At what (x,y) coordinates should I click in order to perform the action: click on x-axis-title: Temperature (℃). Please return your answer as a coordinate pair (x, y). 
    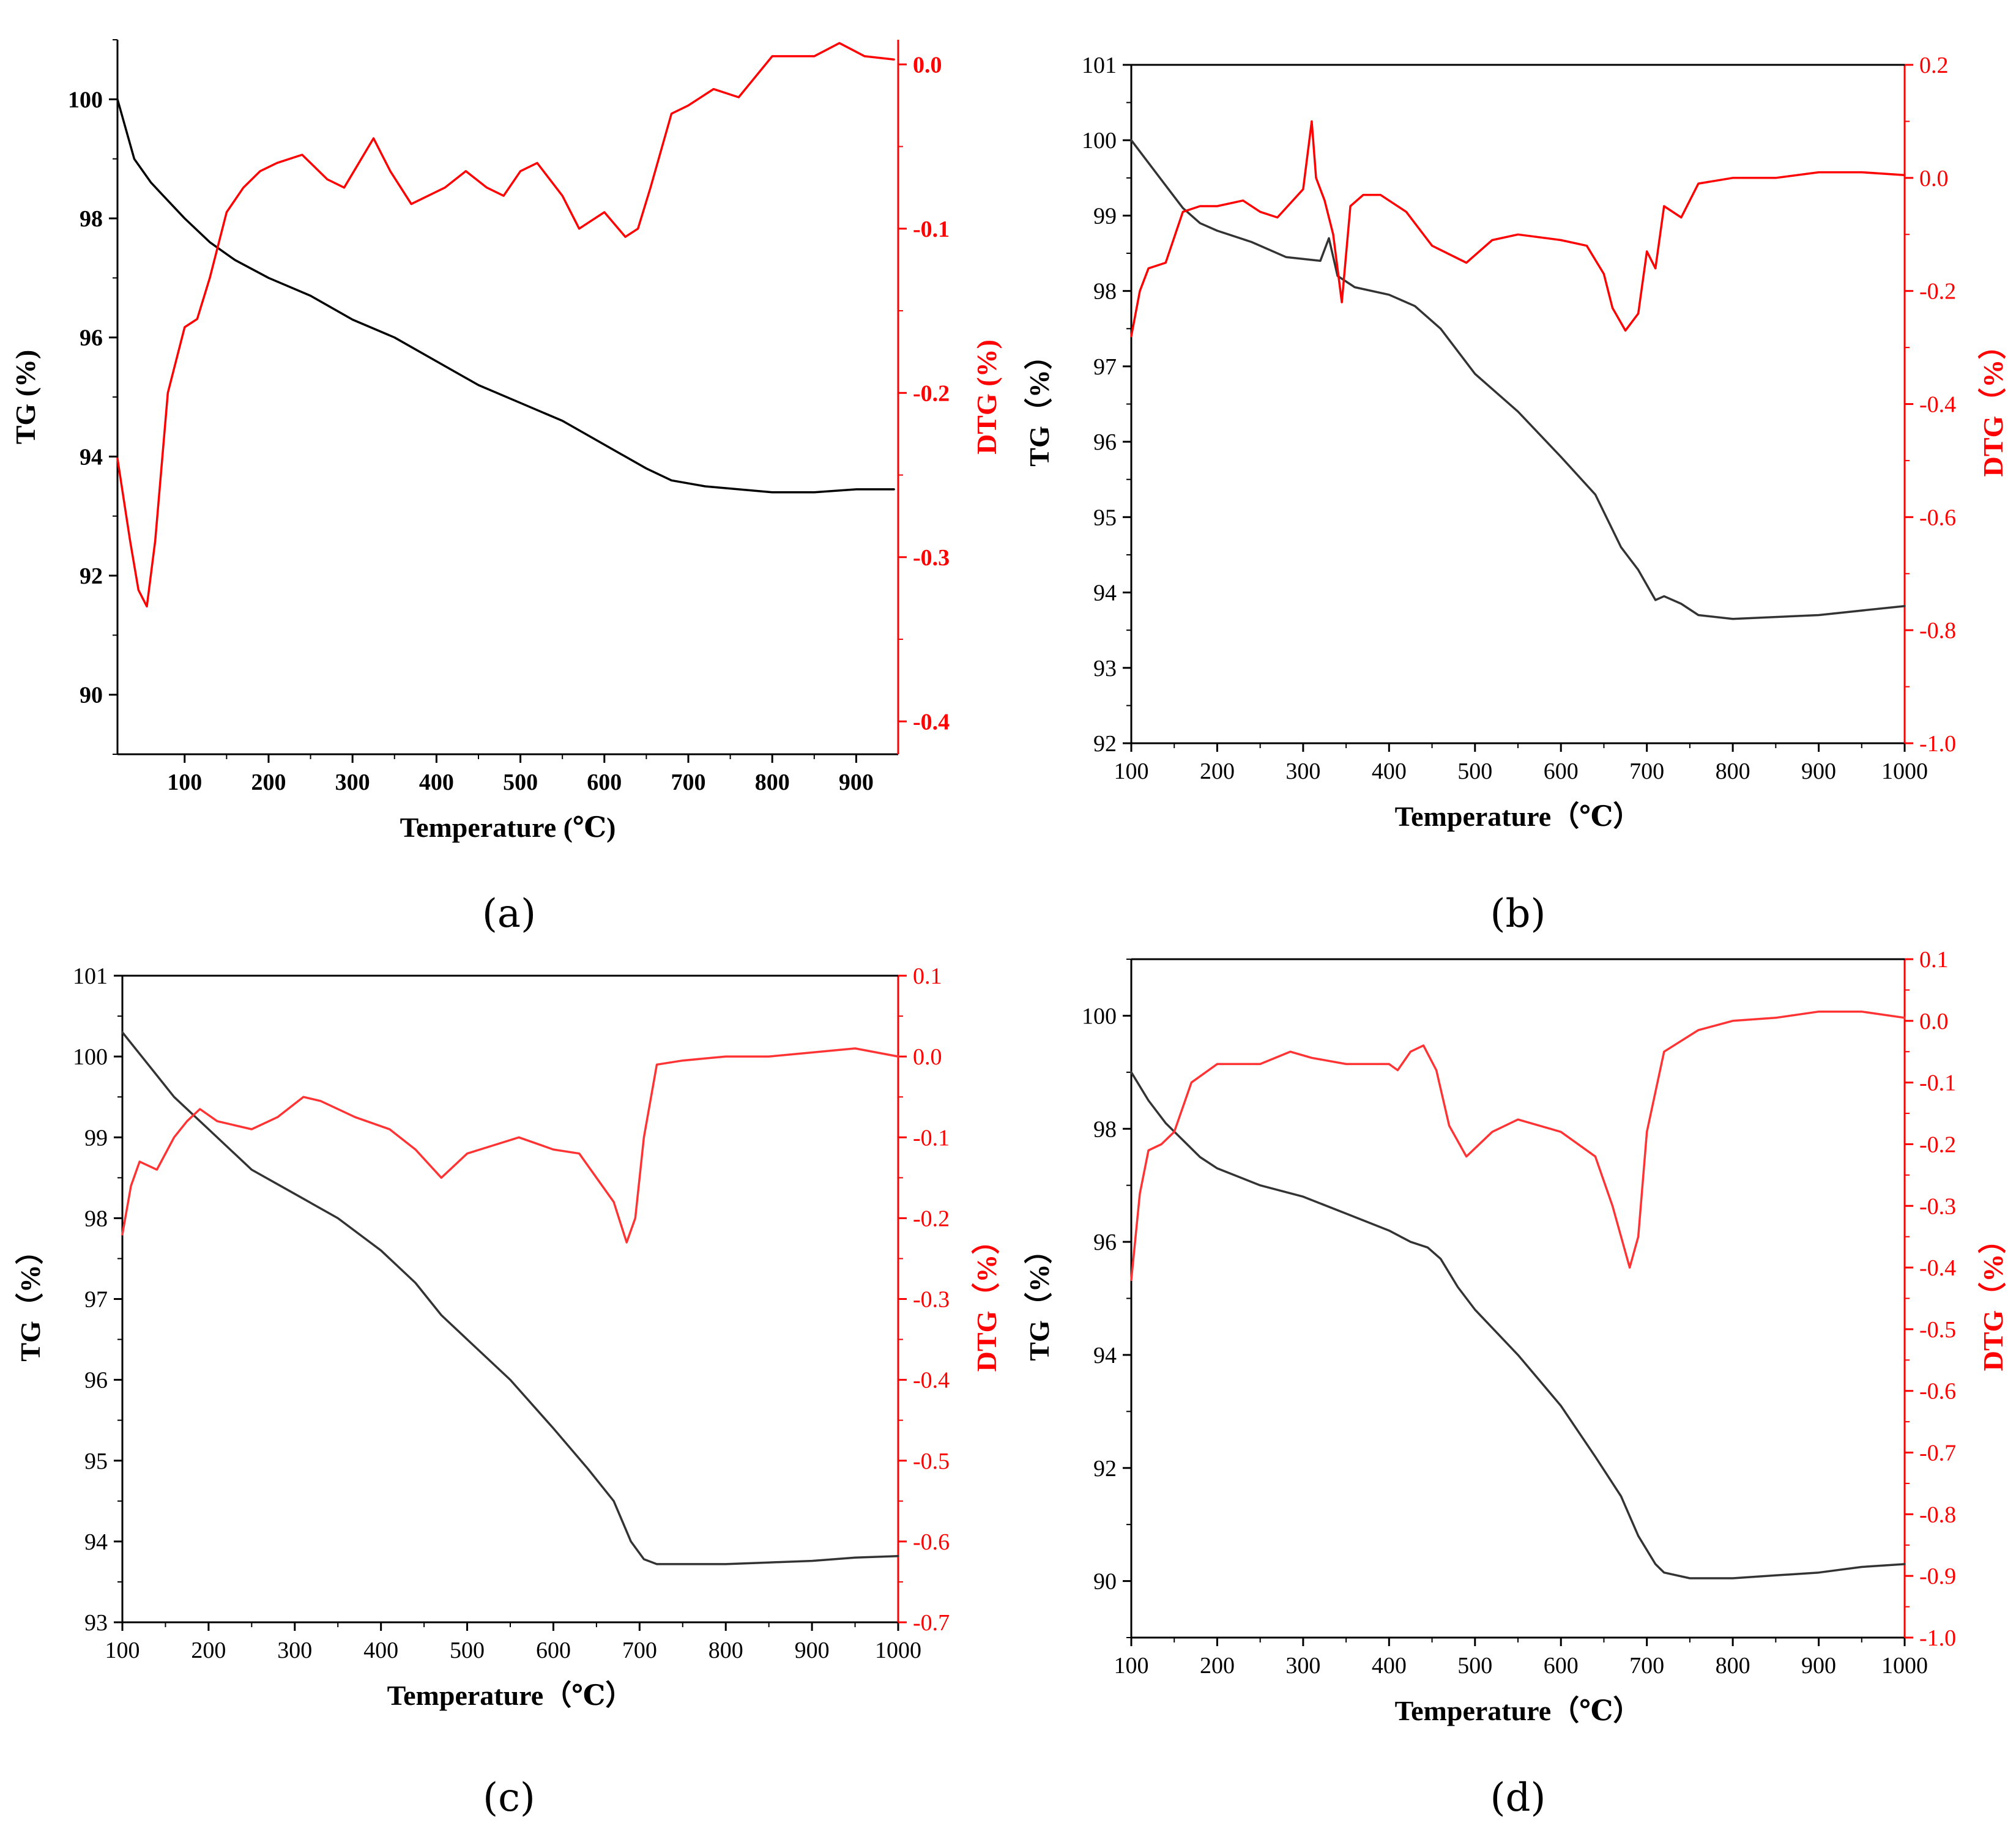
    Looking at the image, I should click on (508, 827).